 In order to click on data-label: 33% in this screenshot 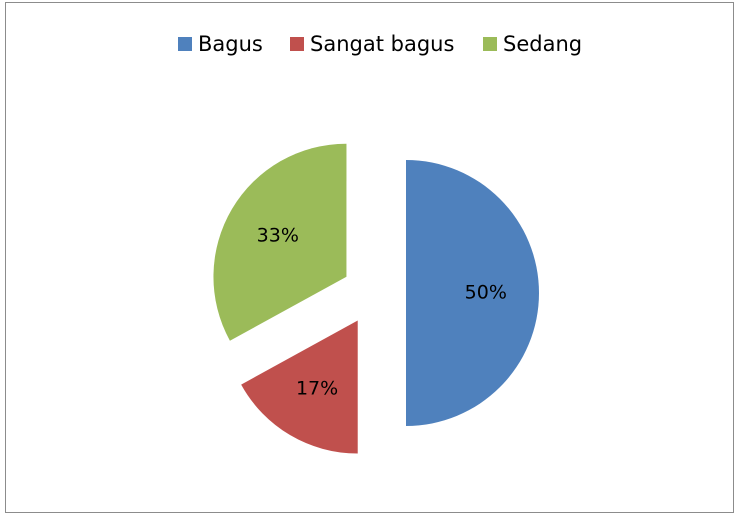, I will do `click(278, 236)`.